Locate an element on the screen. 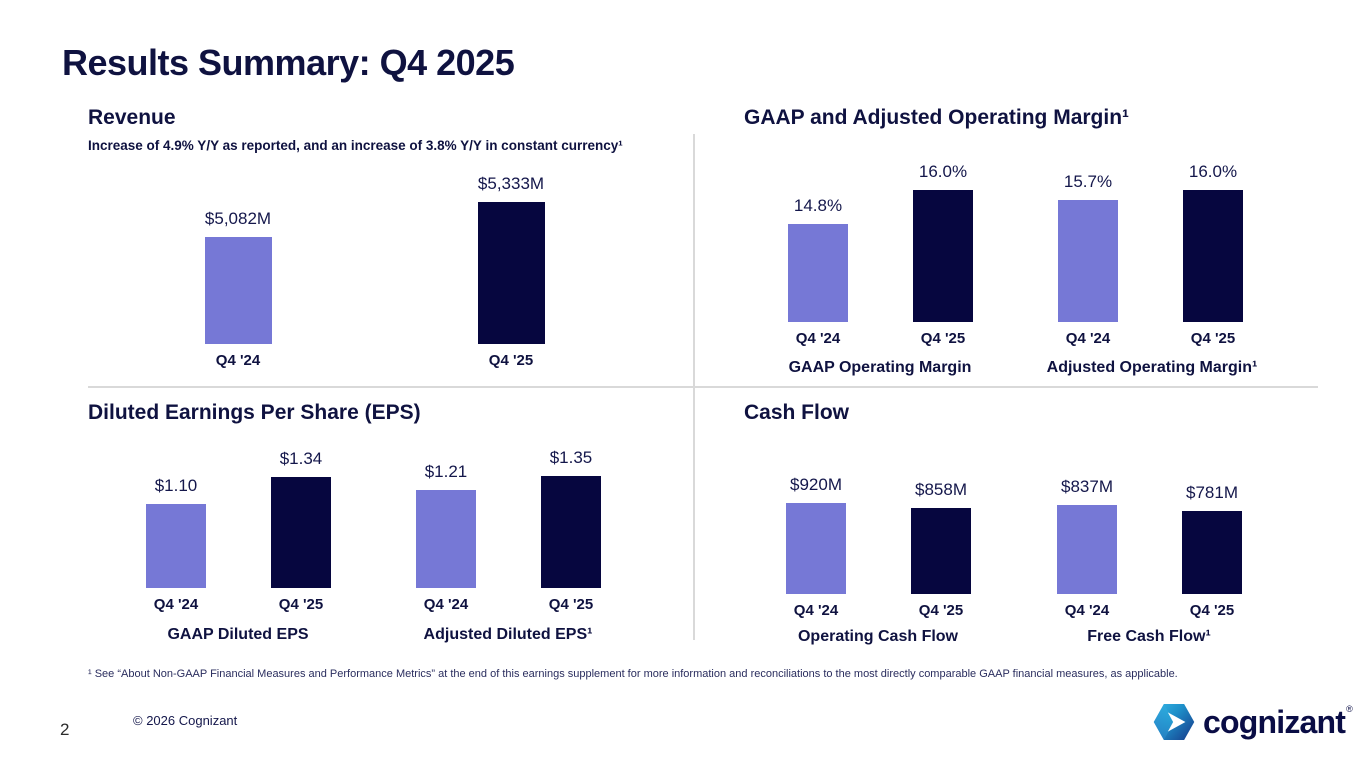 This screenshot has height=768, width=1365. bar-adj-margin-q424 is located at coordinates (1088, 261).